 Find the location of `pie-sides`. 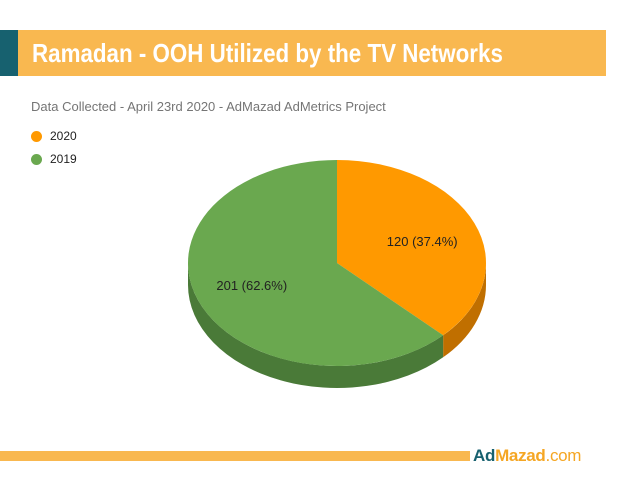

pie-sides is located at coordinates (337, 325).